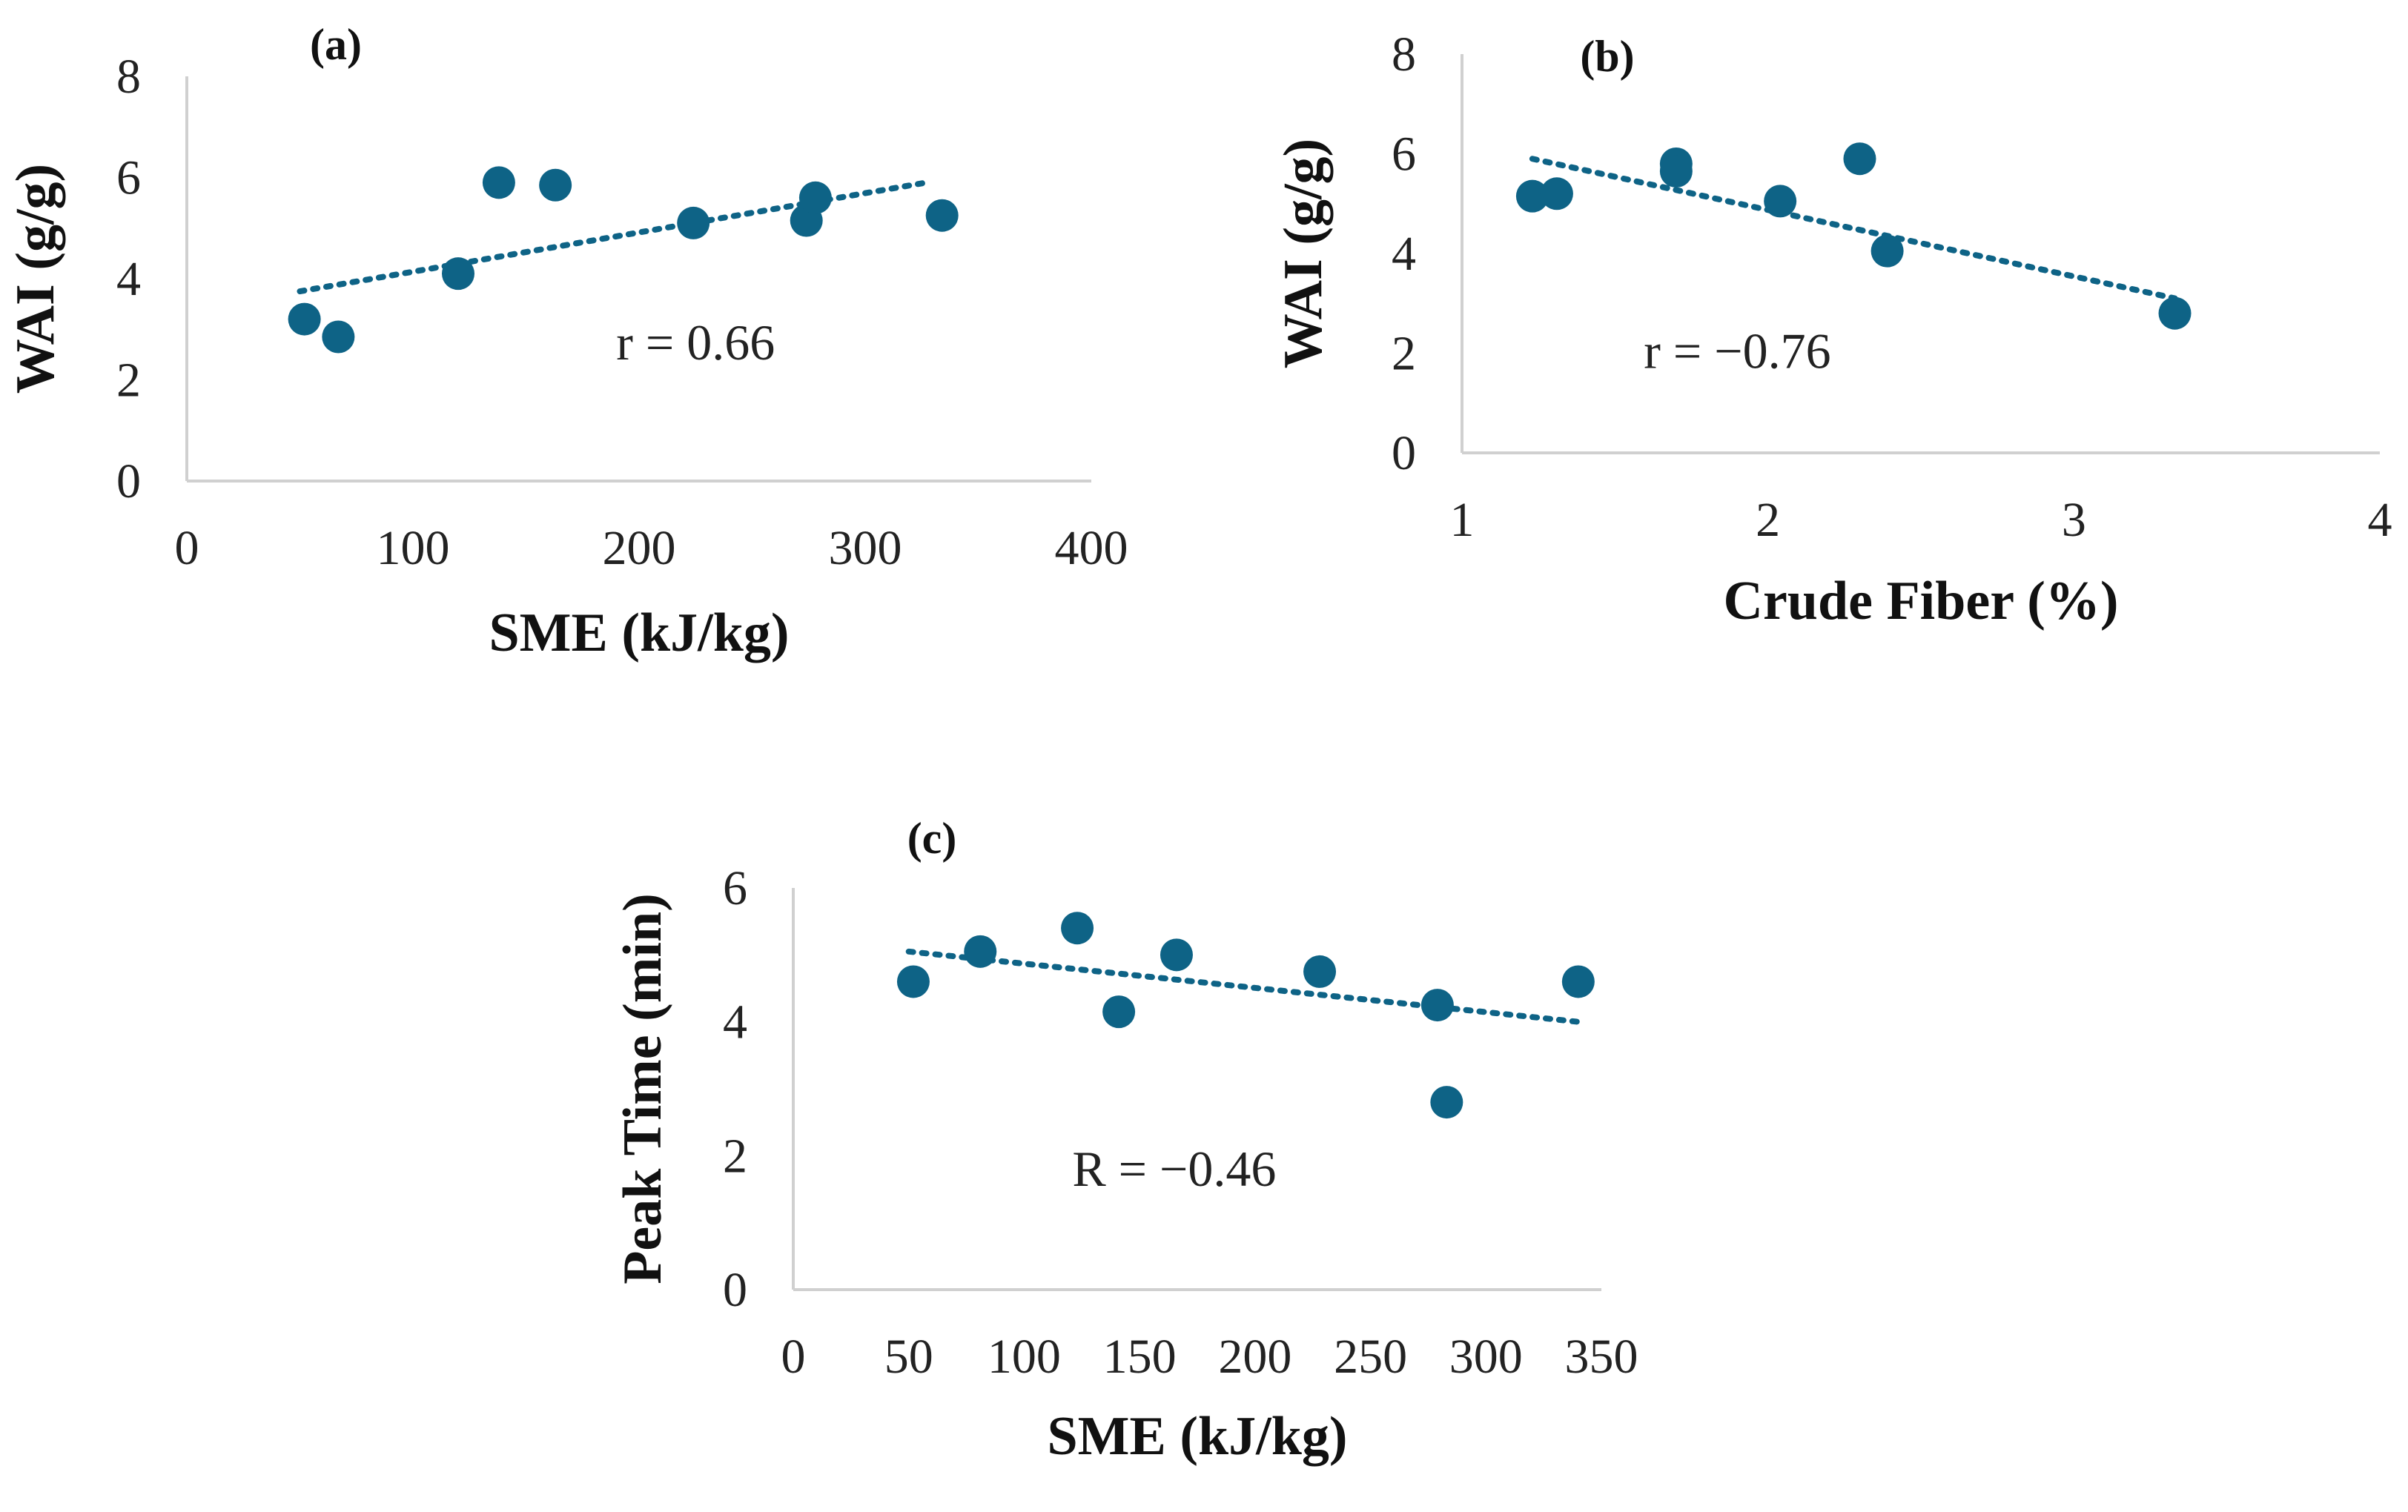 This screenshot has width=2408, height=1512. I want to click on x-tick-label: 400, so click(1091, 548).